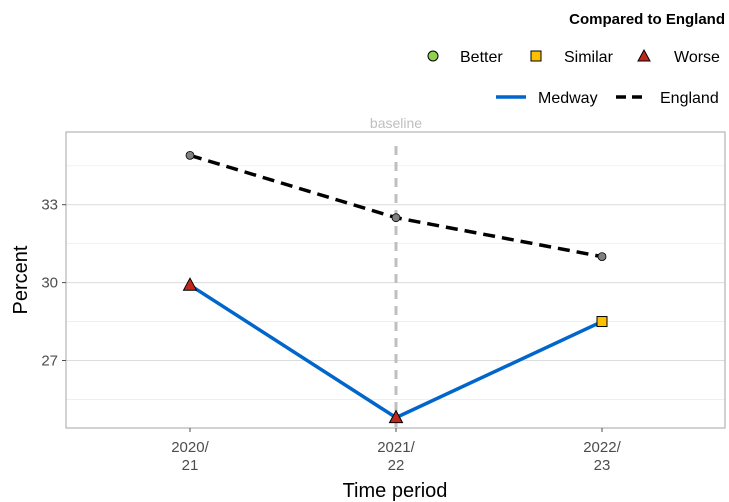 This screenshot has height=502, width=729. Describe the element at coordinates (49, 205) in the screenshot. I see `y-tick-label: 33` at that location.